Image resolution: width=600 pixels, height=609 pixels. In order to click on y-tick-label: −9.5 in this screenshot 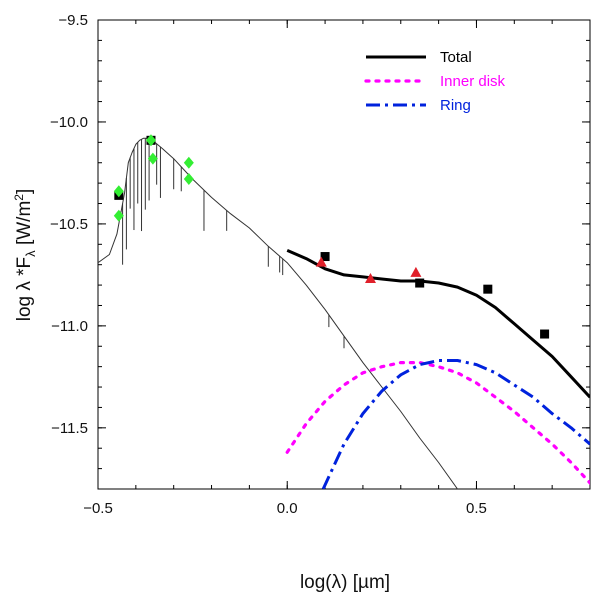, I will do `click(73, 20)`.